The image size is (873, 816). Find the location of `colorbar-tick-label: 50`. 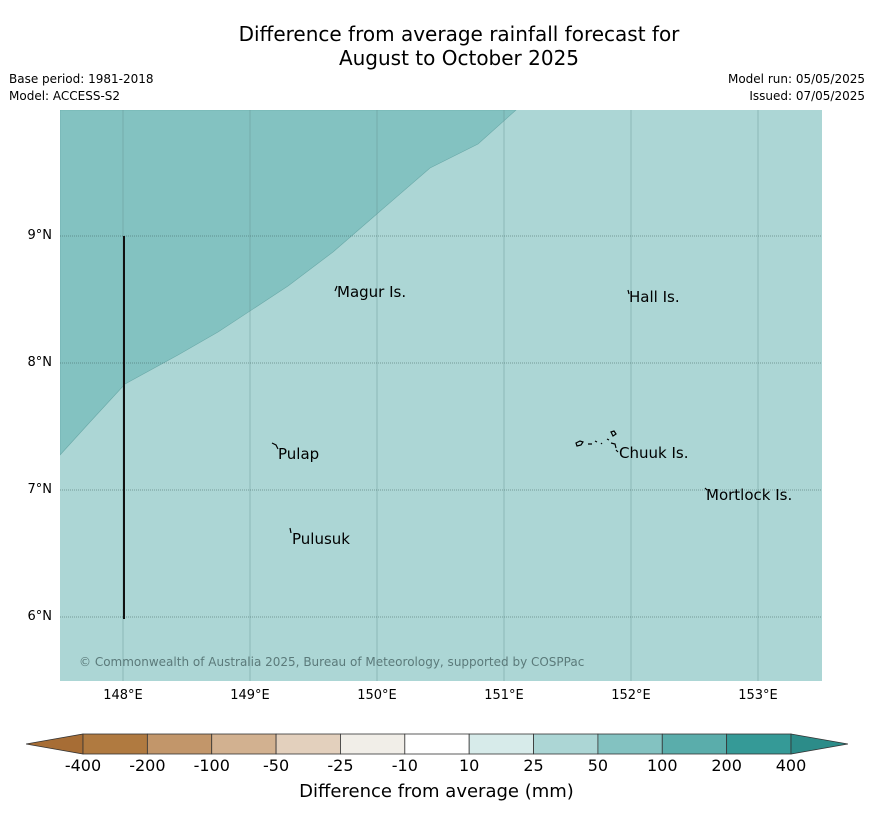

colorbar-tick-label: 50 is located at coordinates (598, 765).